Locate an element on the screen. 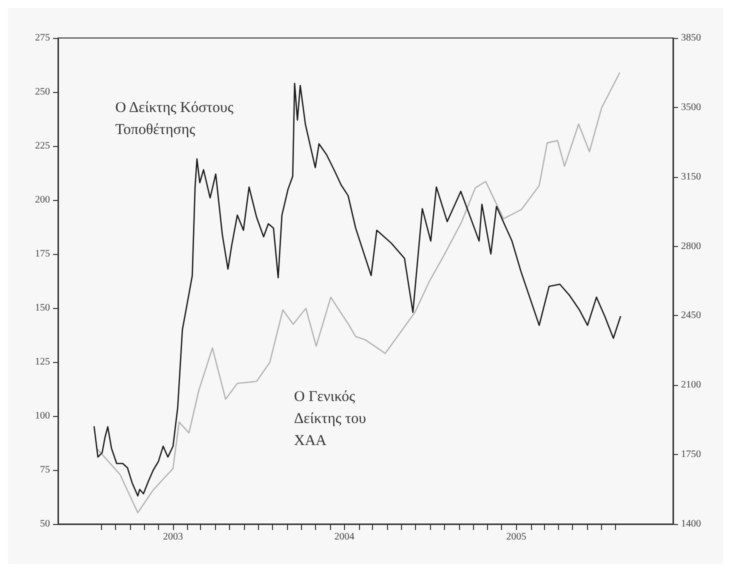 Image resolution: width=731 pixels, height=572 pixels. x-tick-label: 2004 is located at coordinates (344, 537).